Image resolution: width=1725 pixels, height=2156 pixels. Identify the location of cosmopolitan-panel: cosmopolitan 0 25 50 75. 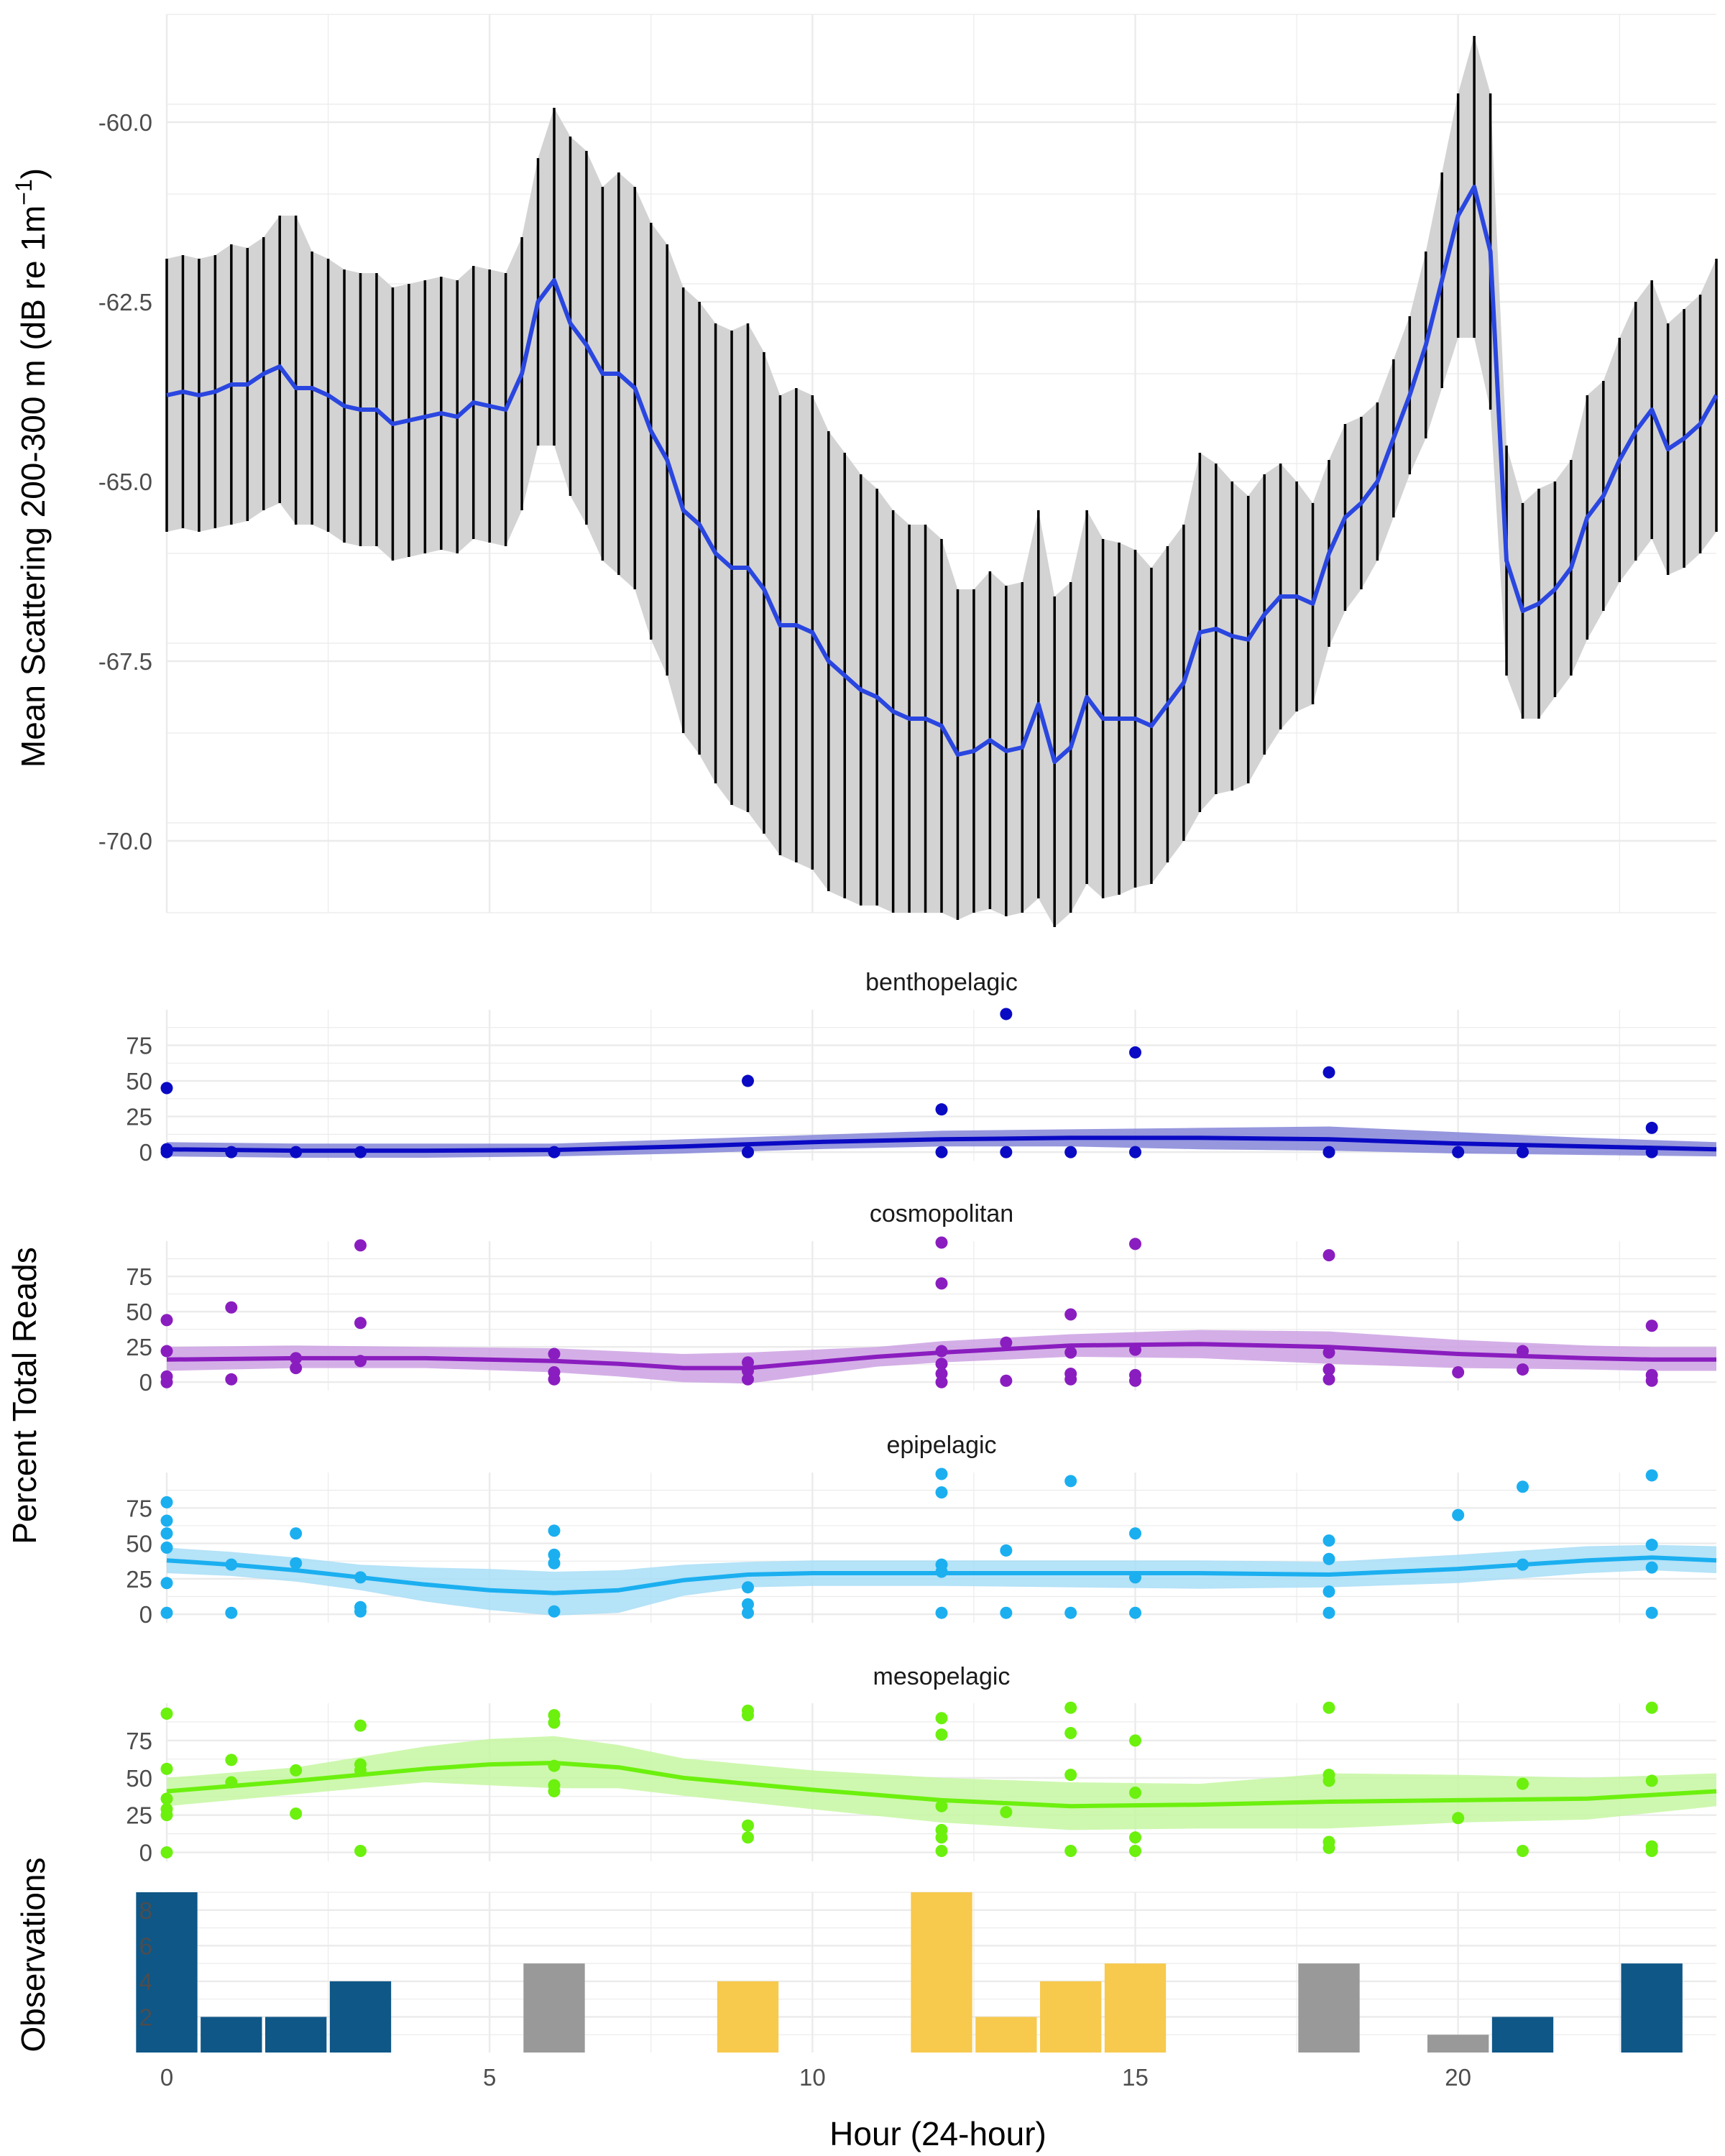
(921, 1298).